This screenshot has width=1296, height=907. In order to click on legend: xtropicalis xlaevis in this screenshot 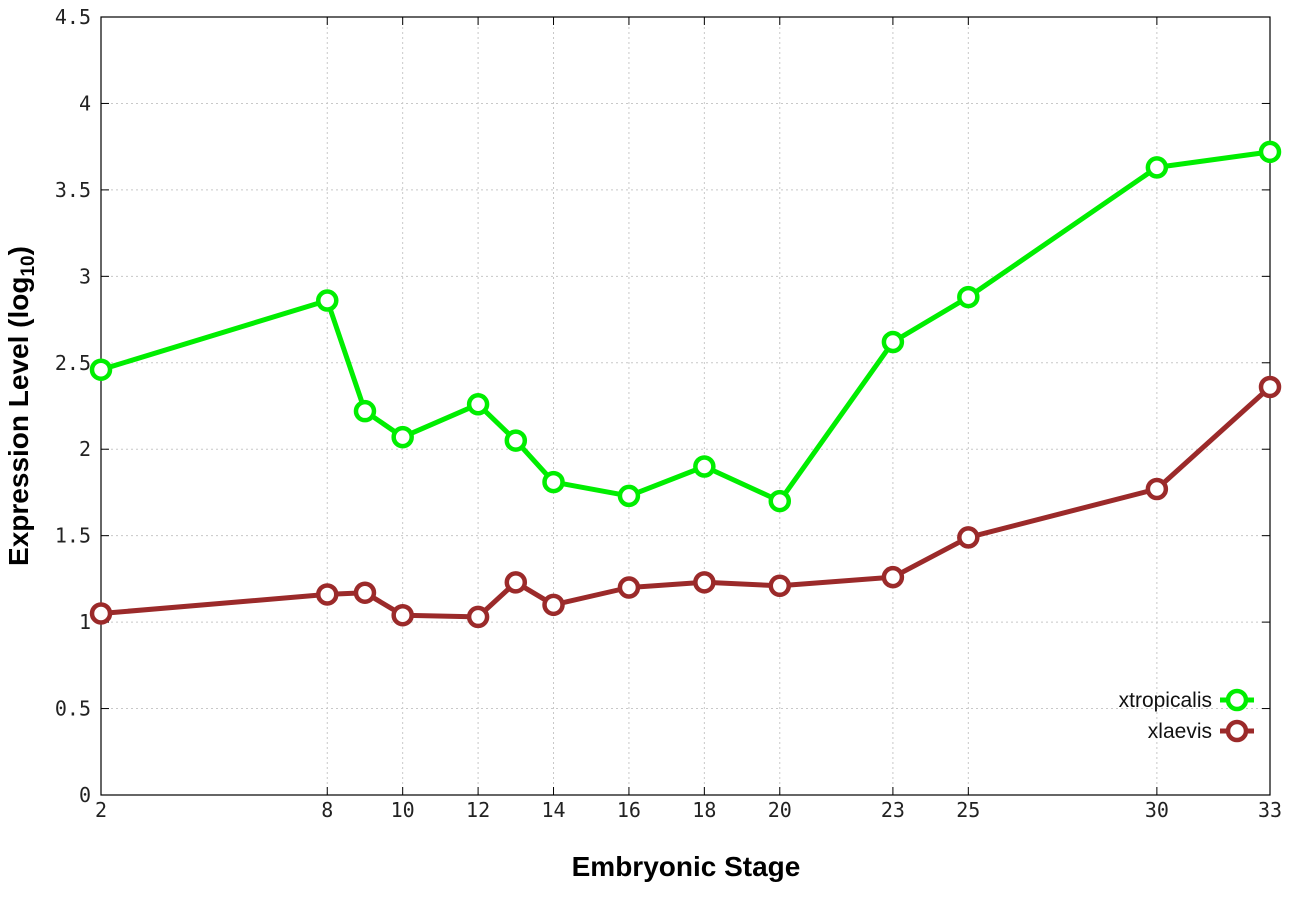, I will do `click(1186, 715)`.